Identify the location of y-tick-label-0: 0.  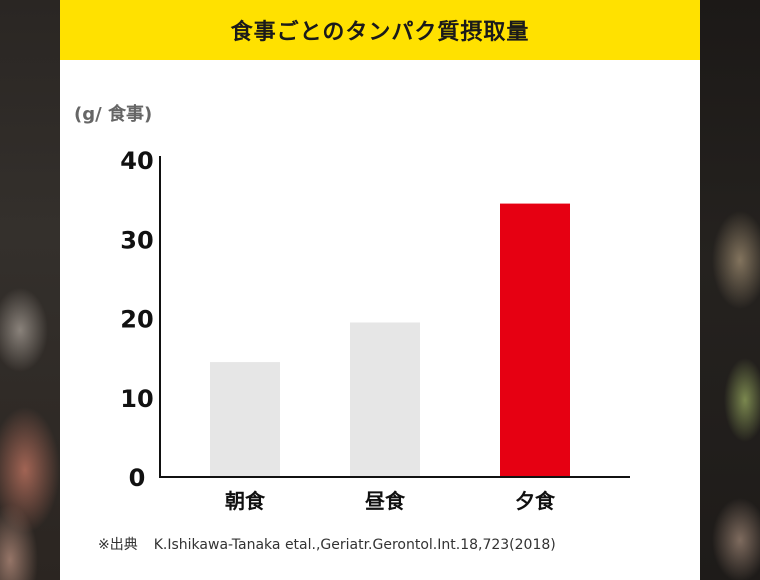
(137, 478).